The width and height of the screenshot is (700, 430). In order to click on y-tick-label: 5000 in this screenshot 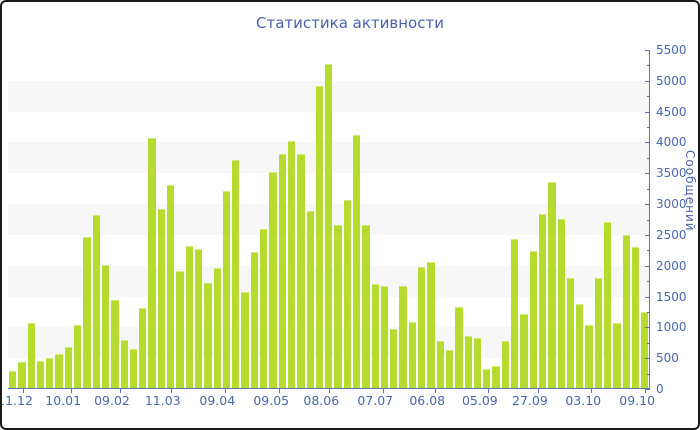, I will do `click(671, 80)`.